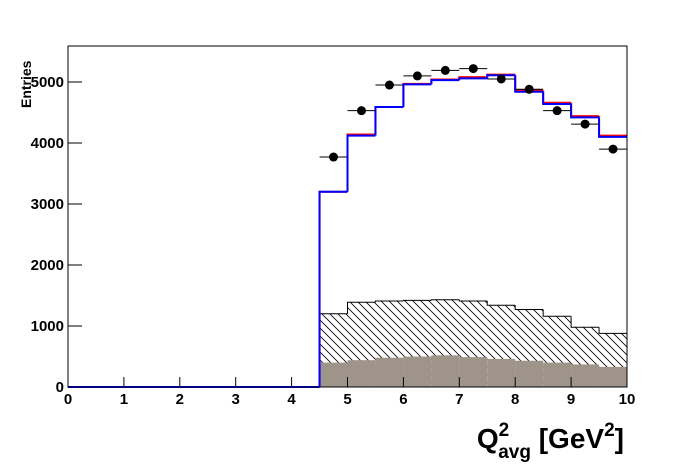 Image resolution: width=696 pixels, height=472 pixels. I want to click on x-label-sub: avg, so click(514, 452).